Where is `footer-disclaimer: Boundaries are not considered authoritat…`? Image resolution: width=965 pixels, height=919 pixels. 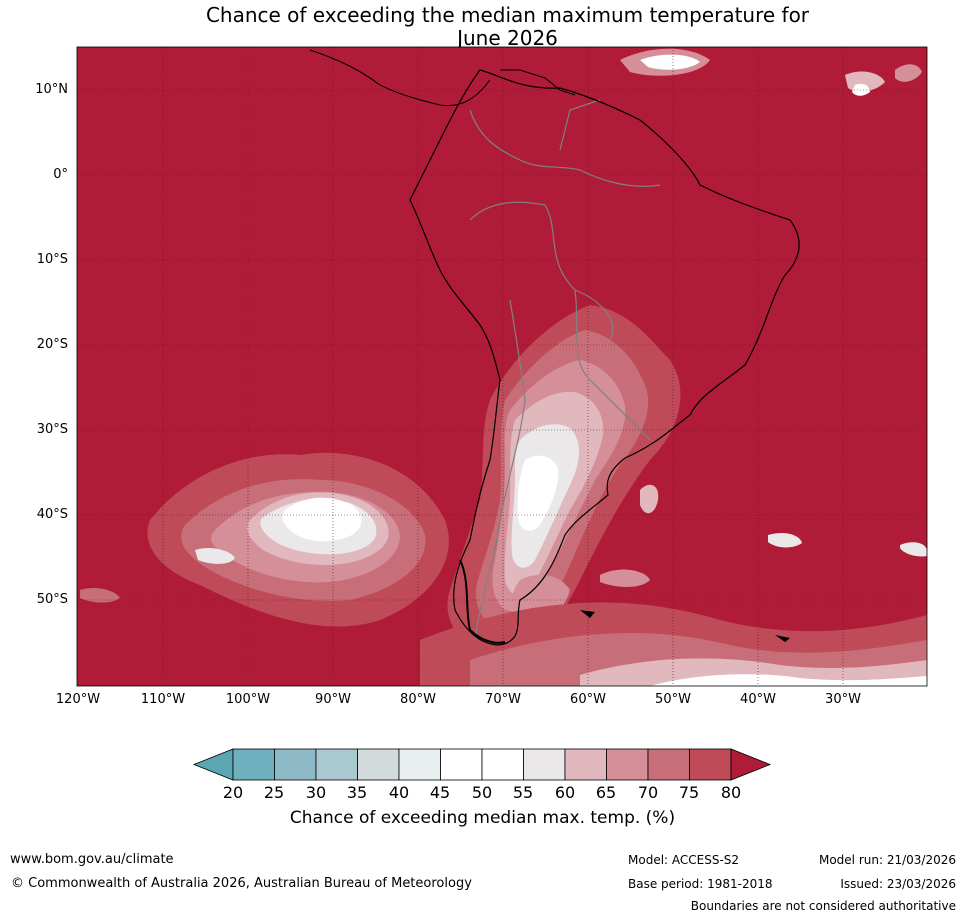 footer-disclaimer: Boundaries are not considered authoritat… is located at coordinates (823, 906).